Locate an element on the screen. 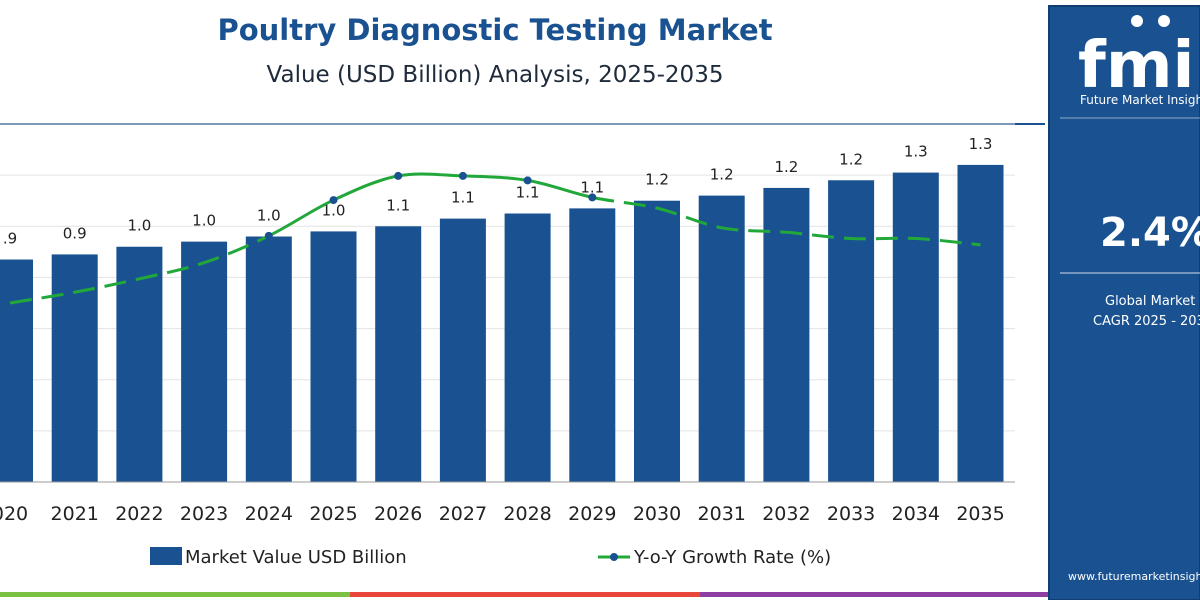  cagr-value: 2.4% is located at coordinates (1150, 233).